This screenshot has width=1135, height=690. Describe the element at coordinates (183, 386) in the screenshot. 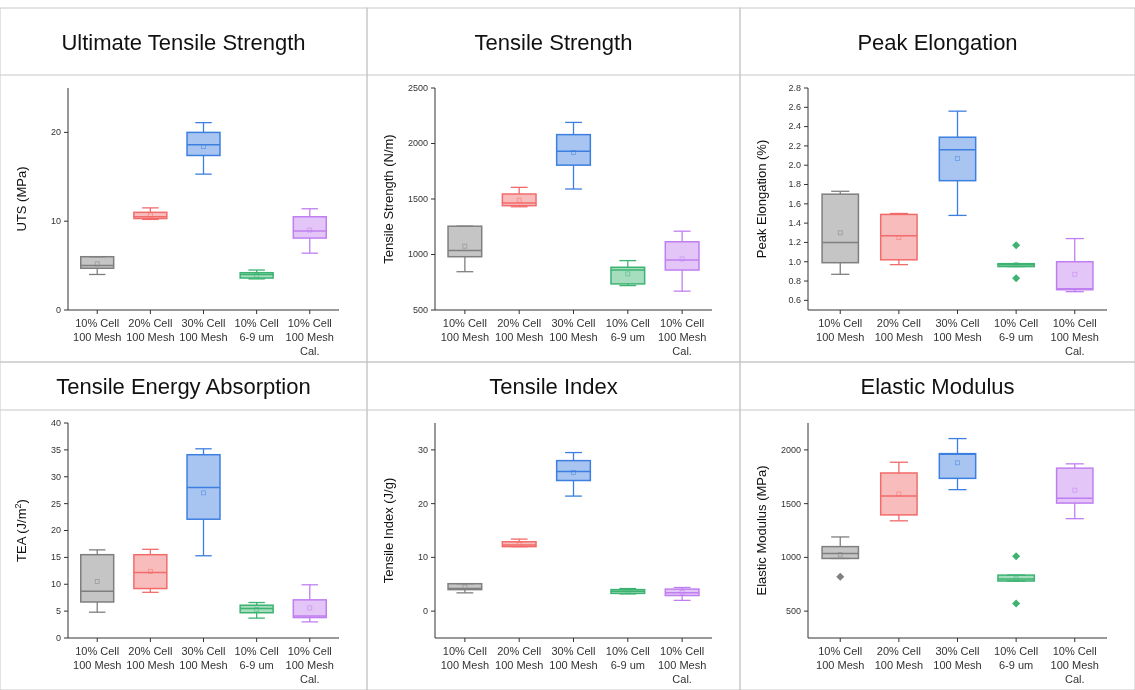

I see `chart-title: Tensile Energy Absorption` at that location.